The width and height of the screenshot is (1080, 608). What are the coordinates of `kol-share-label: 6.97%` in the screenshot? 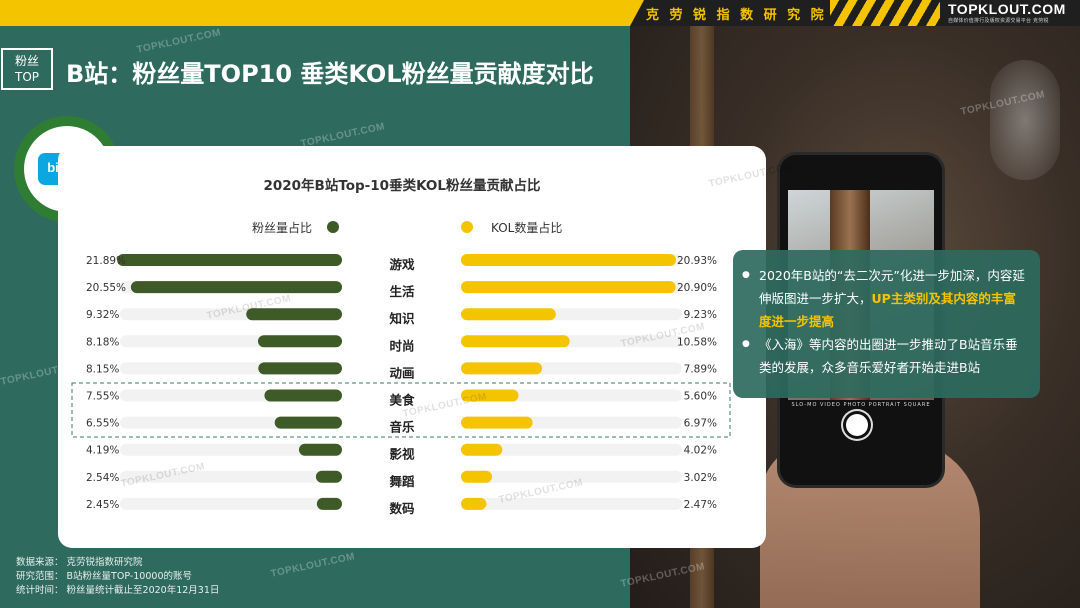 It's located at (700, 424).